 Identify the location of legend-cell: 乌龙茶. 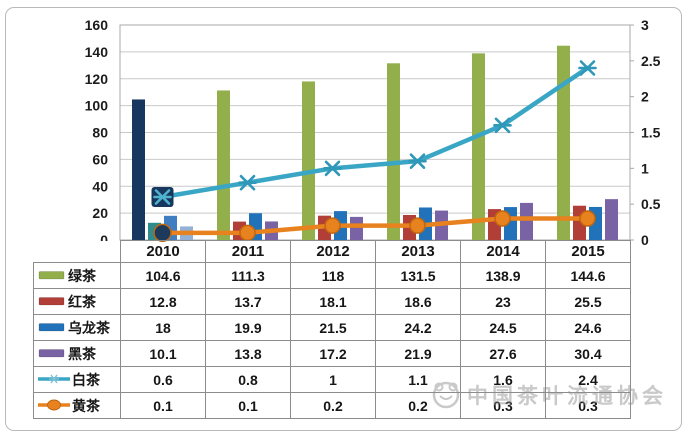
(77, 327).